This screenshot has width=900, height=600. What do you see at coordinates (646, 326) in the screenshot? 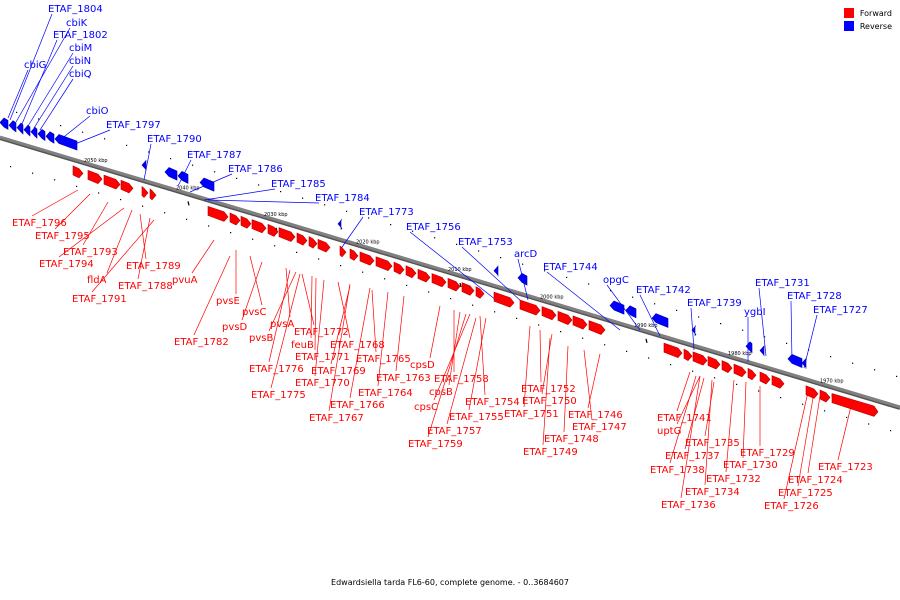
I see `tick-label: 1990 kbp` at bounding box center [646, 326].